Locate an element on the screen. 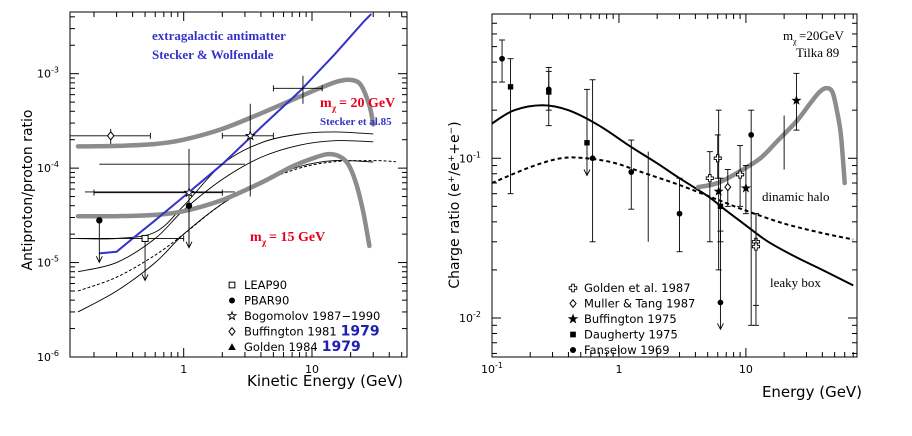  curve-secondary-lower is located at coordinates (225, 236).